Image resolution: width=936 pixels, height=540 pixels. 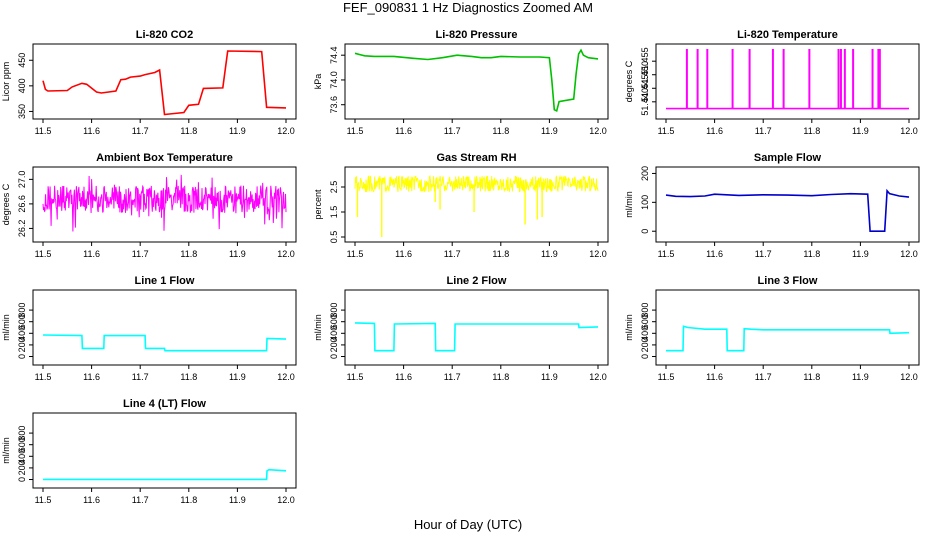 What do you see at coordinates (22, 204) in the screenshot?
I see `y-tick-label: 26.6` at bounding box center [22, 204].